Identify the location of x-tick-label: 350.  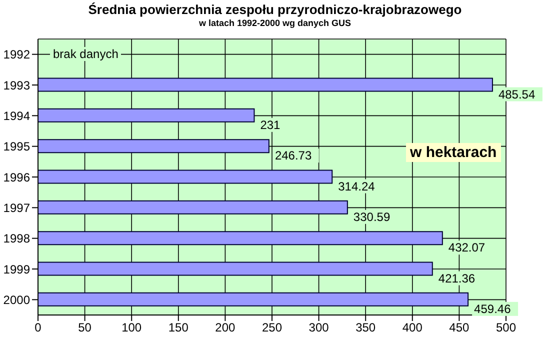
(366, 327).